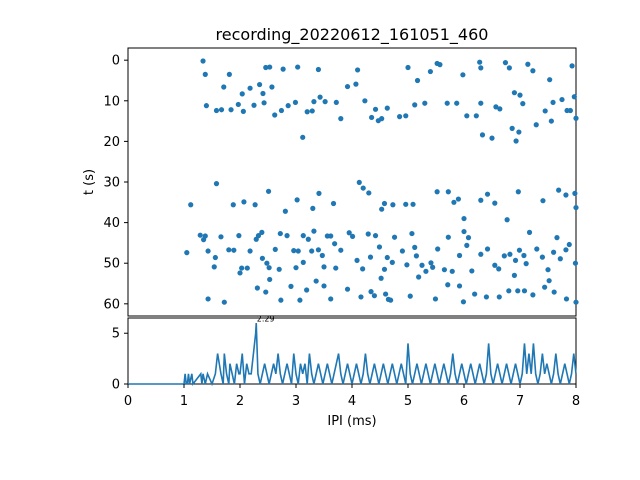 The width and height of the screenshot is (640, 480). Describe the element at coordinates (89, 182) in the screenshot. I see `raster-y-label: t (s)` at that location.